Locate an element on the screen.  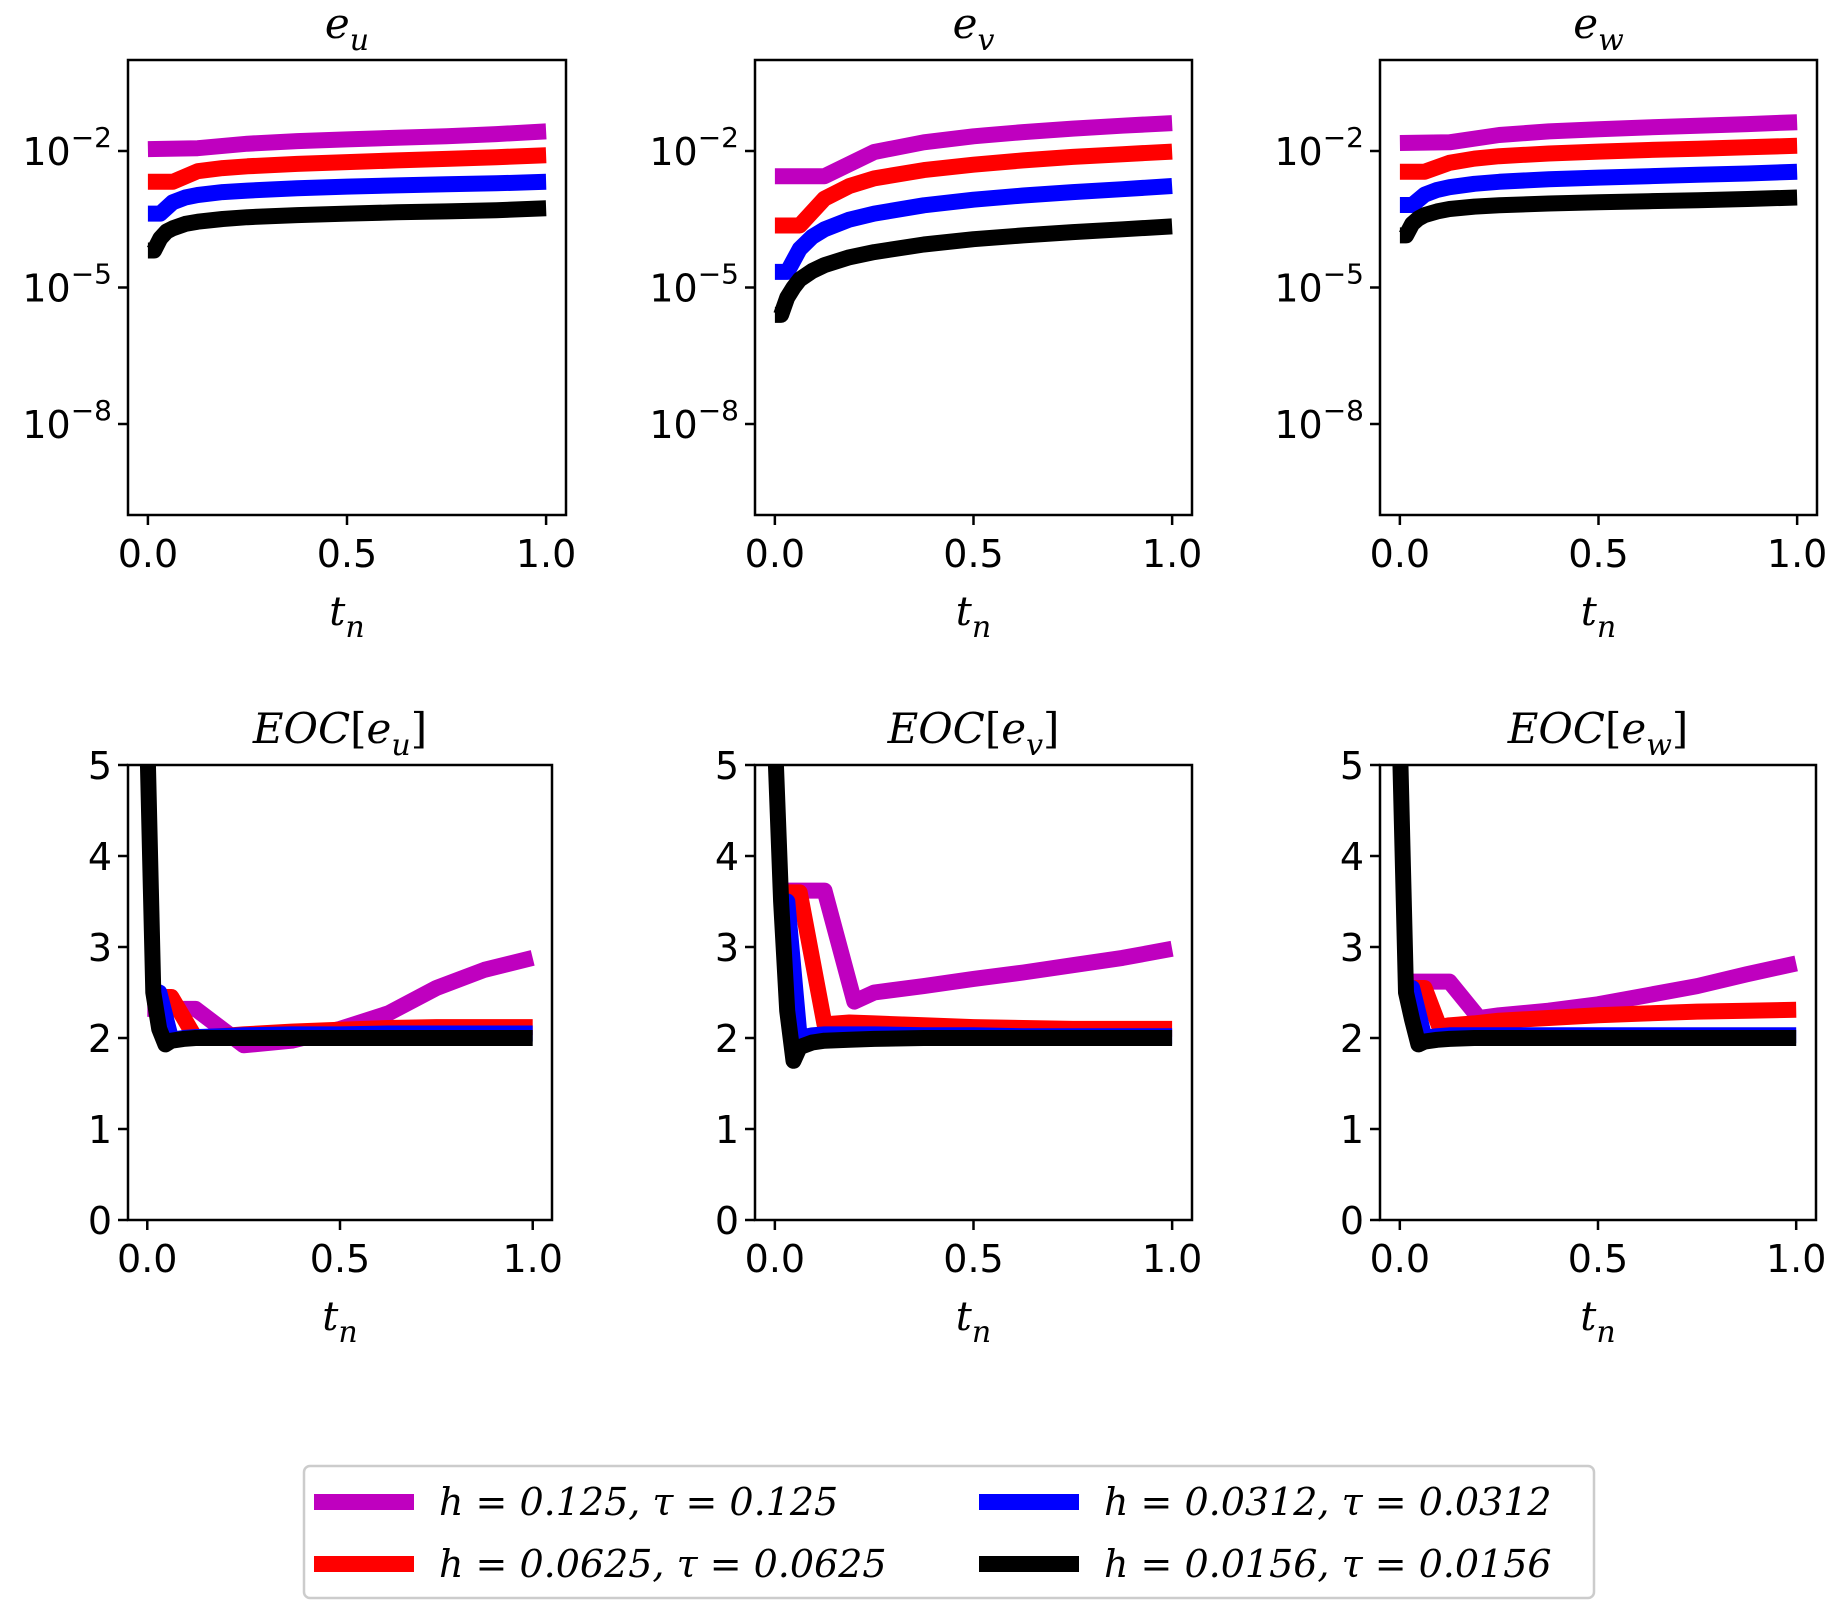
legend-item-2: h = 0.0625, τ = 0.0625 is located at coordinates (600, 1564).